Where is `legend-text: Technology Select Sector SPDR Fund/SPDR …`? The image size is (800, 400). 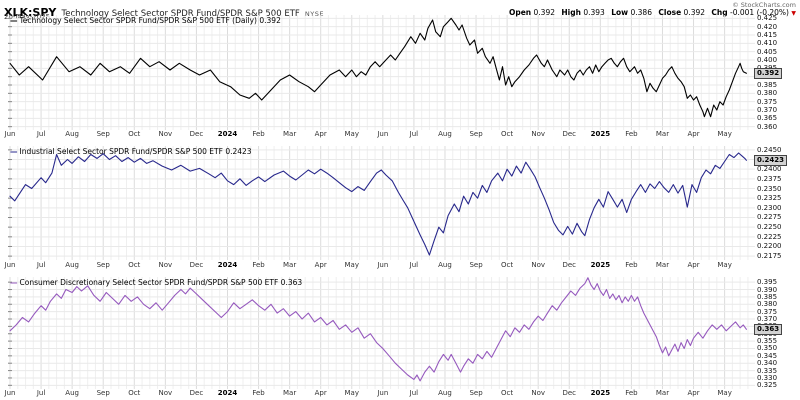
legend-text: Technology Select Sector SPDR Fund/SPDR … is located at coordinates (150, 20).